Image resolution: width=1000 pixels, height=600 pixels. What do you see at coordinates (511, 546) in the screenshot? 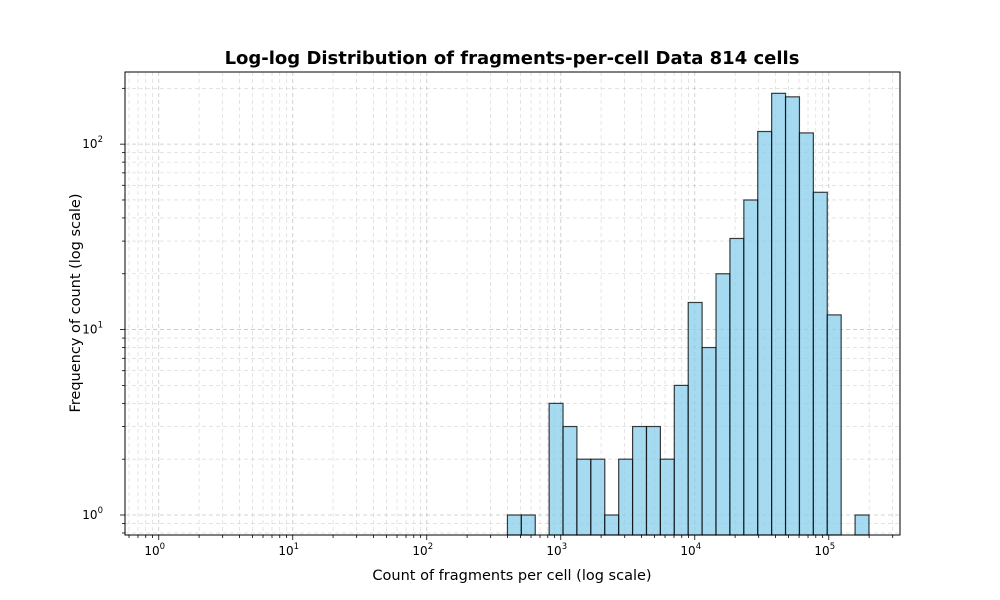
I see `x-axis-ticks: 10⁰ 10¹ 10² 10³ 10⁴ 10⁵` at bounding box center [511, 546].